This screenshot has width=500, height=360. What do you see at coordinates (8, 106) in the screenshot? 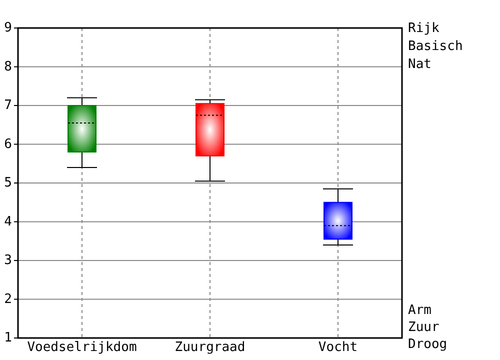
I see `y-tick-label: 7` at bounding box center [8, 106].